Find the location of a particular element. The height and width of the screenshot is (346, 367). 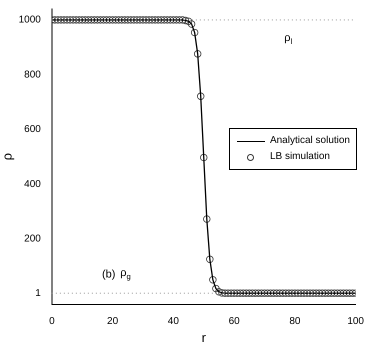

y-tick-label: 400 is located at coordinates (33, 184).